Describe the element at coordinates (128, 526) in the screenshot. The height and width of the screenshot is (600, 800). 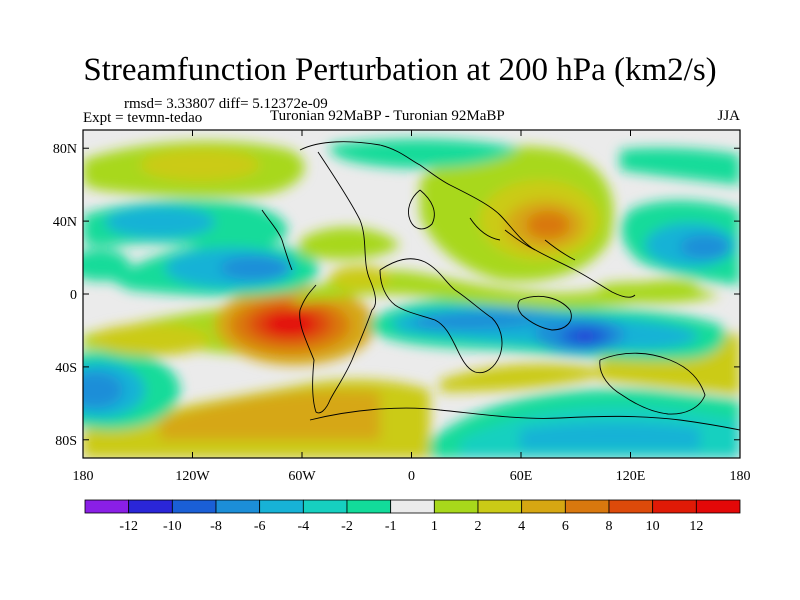
I see `colorbar-label: -12` at that location.